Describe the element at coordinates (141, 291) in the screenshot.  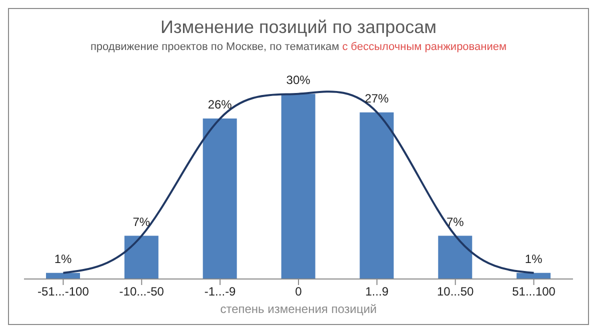
I see `x-tick-label: -10...-50` at that location.